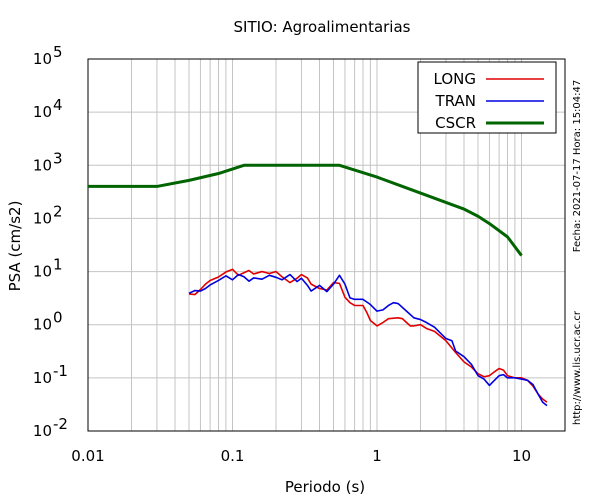  What do you see at coordinates (60, 371) in the screenshot?
I see `y-tick-exponent: -1` at bounding box center [60, 371].